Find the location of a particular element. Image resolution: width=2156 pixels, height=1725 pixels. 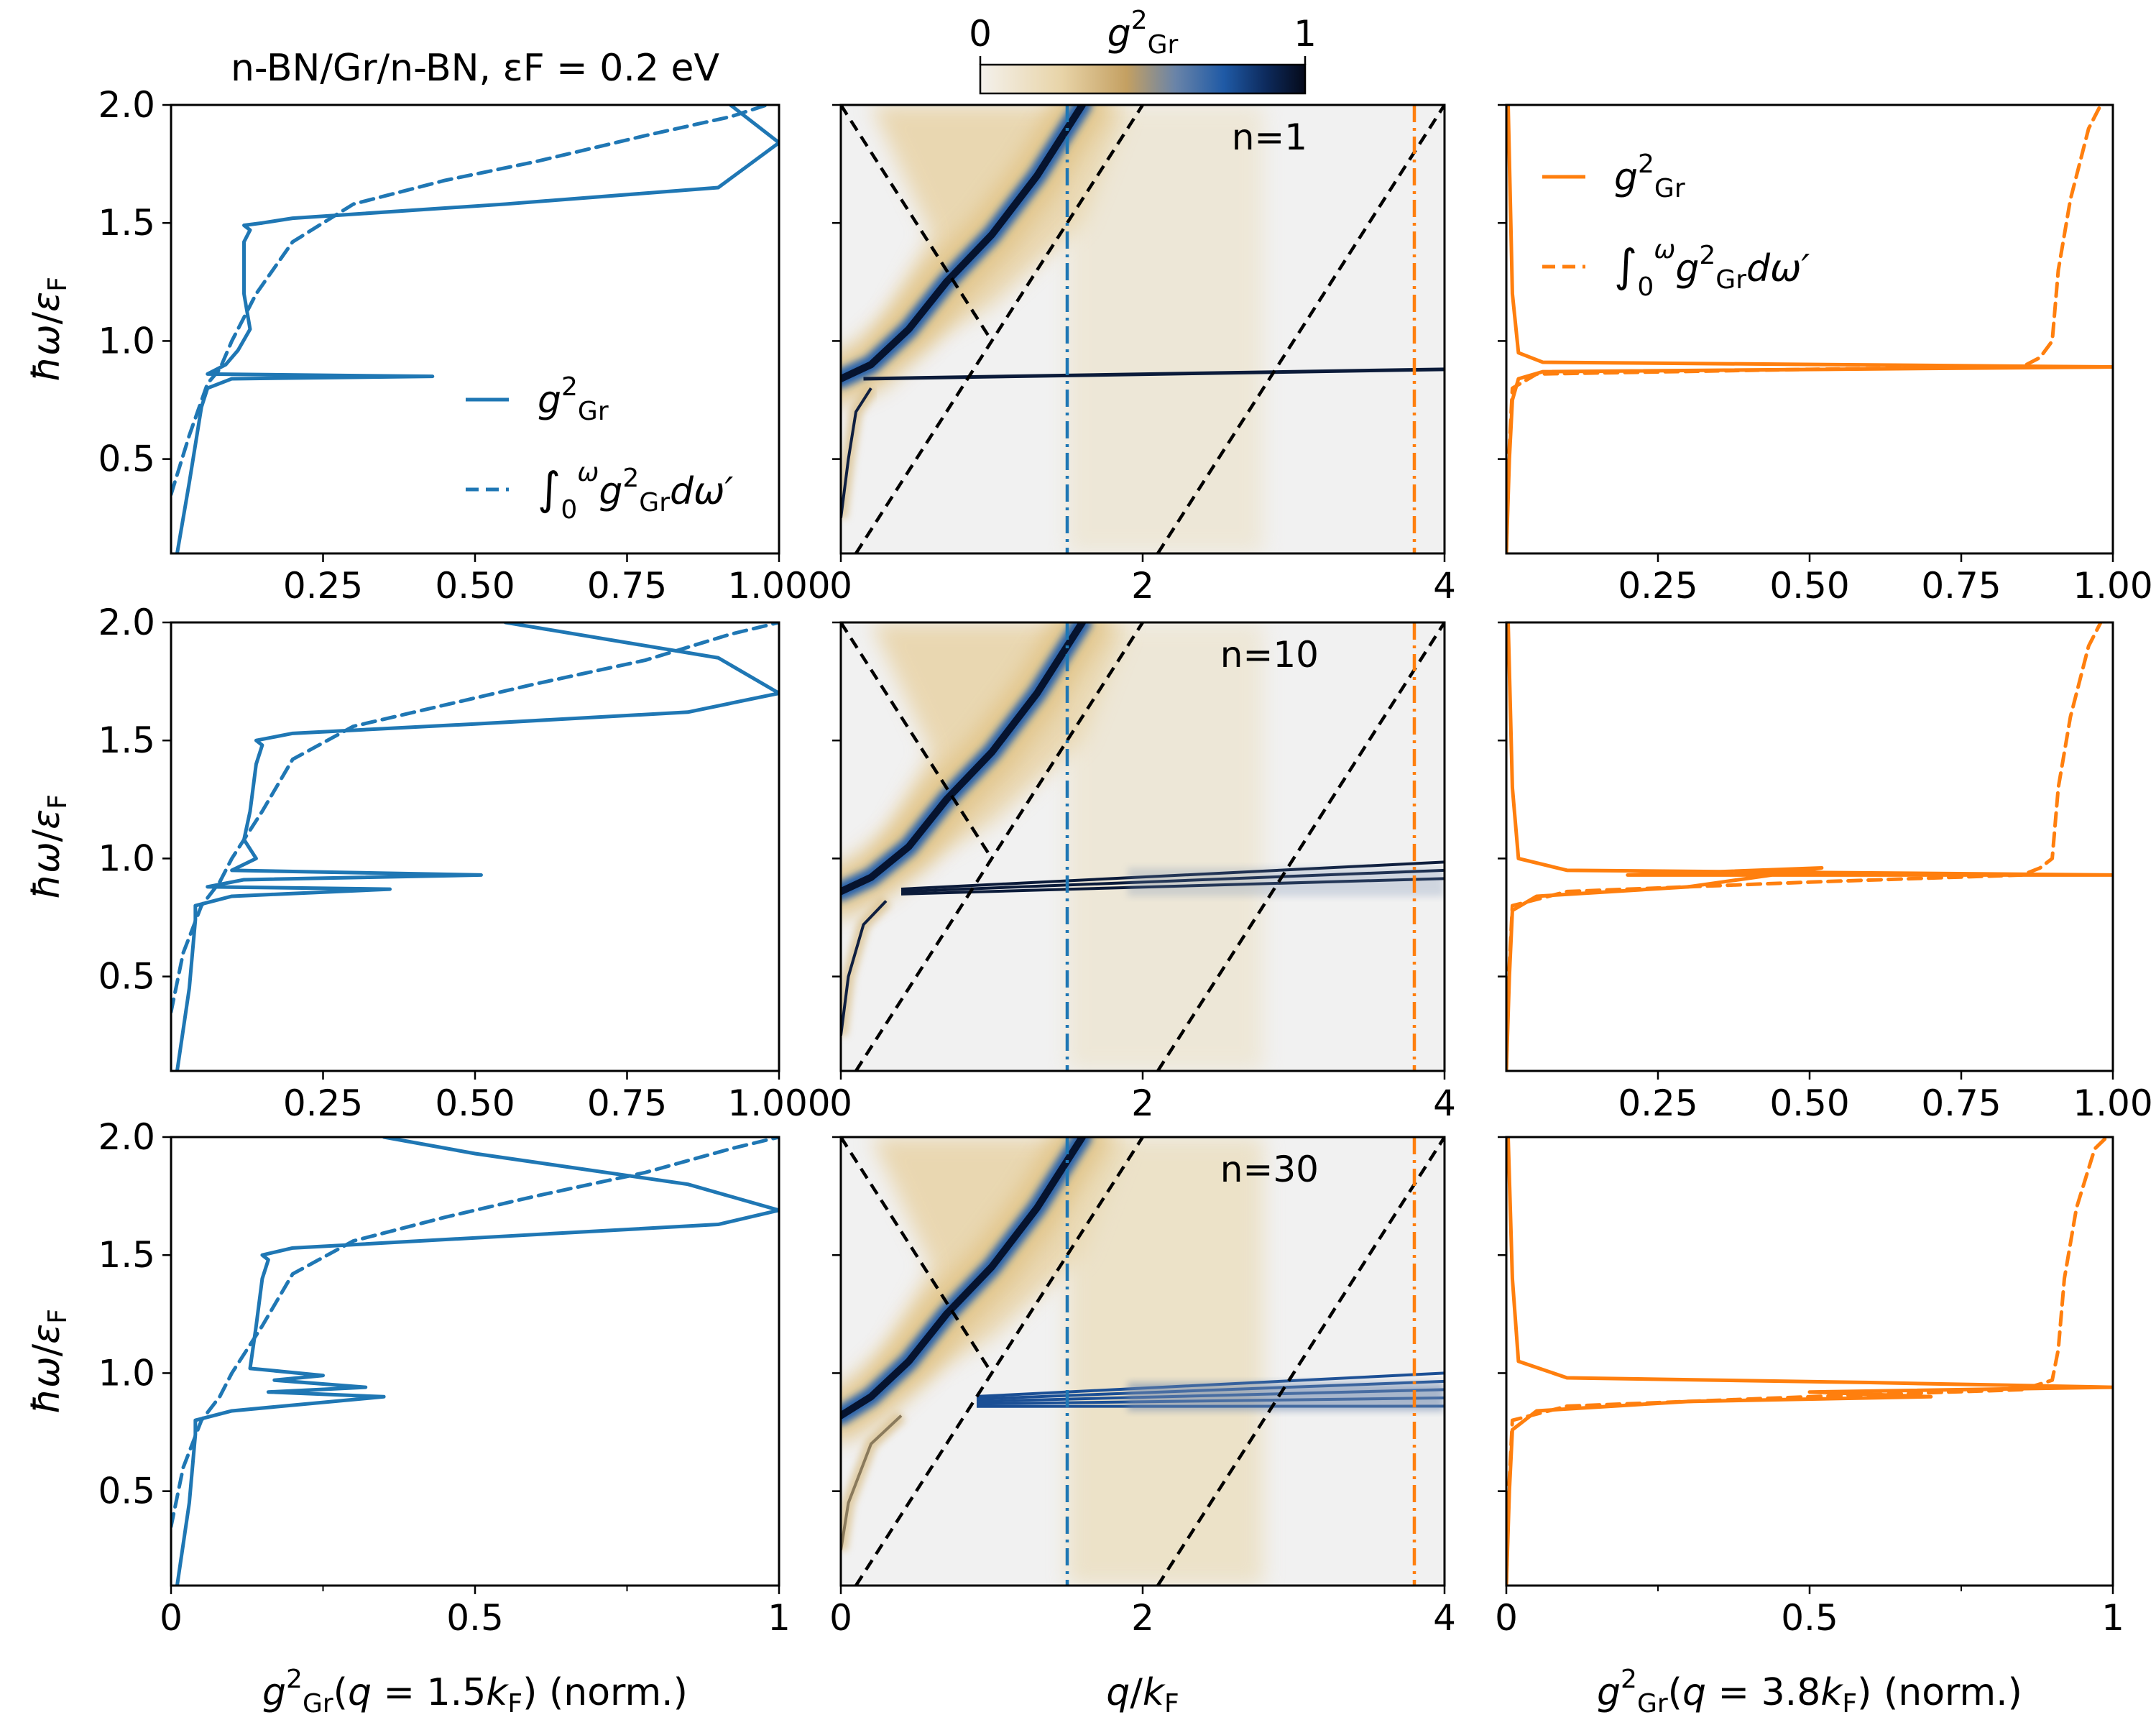

x-axis-label: g2Gr(q = 1.5kF) (norm.) is located at coordinates (475, 1692).